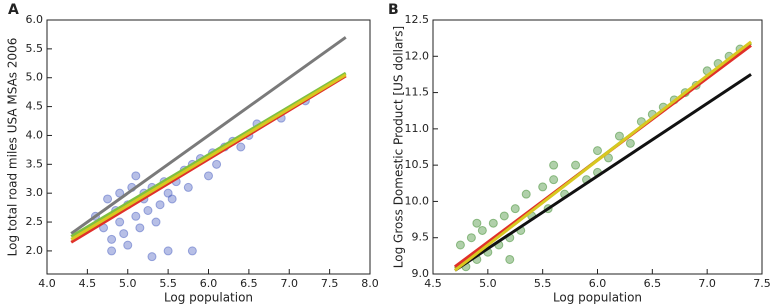 The width and height of the screenshot is (771, 307). What do you see at coordinates (13, 10) in the screenshot?
I see `panel-label: A` at bounding box center [13, 10].